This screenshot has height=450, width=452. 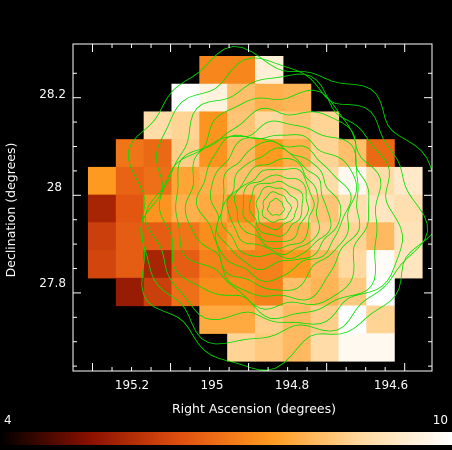 I want to click on x-tick-label-3: 194.8, so click(x=292, y=385).